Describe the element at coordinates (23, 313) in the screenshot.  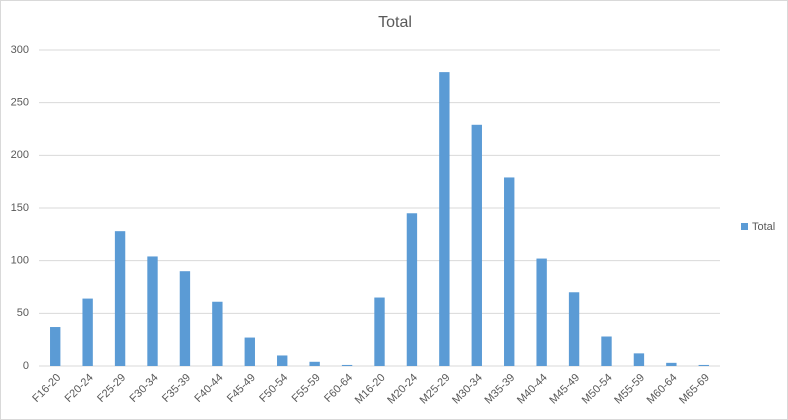
I see `y-tick-label: 50` at that location.